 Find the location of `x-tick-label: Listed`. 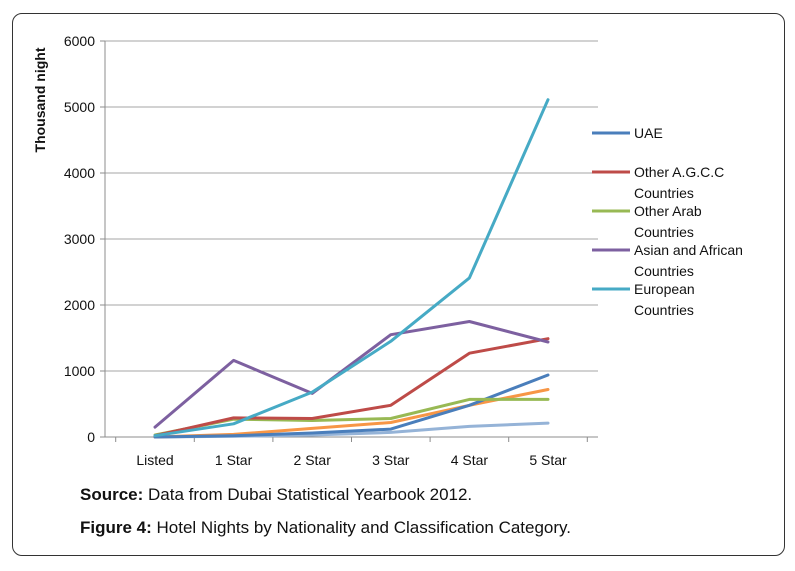

x-tick-label: Listed is located at coordinates (154, 460).